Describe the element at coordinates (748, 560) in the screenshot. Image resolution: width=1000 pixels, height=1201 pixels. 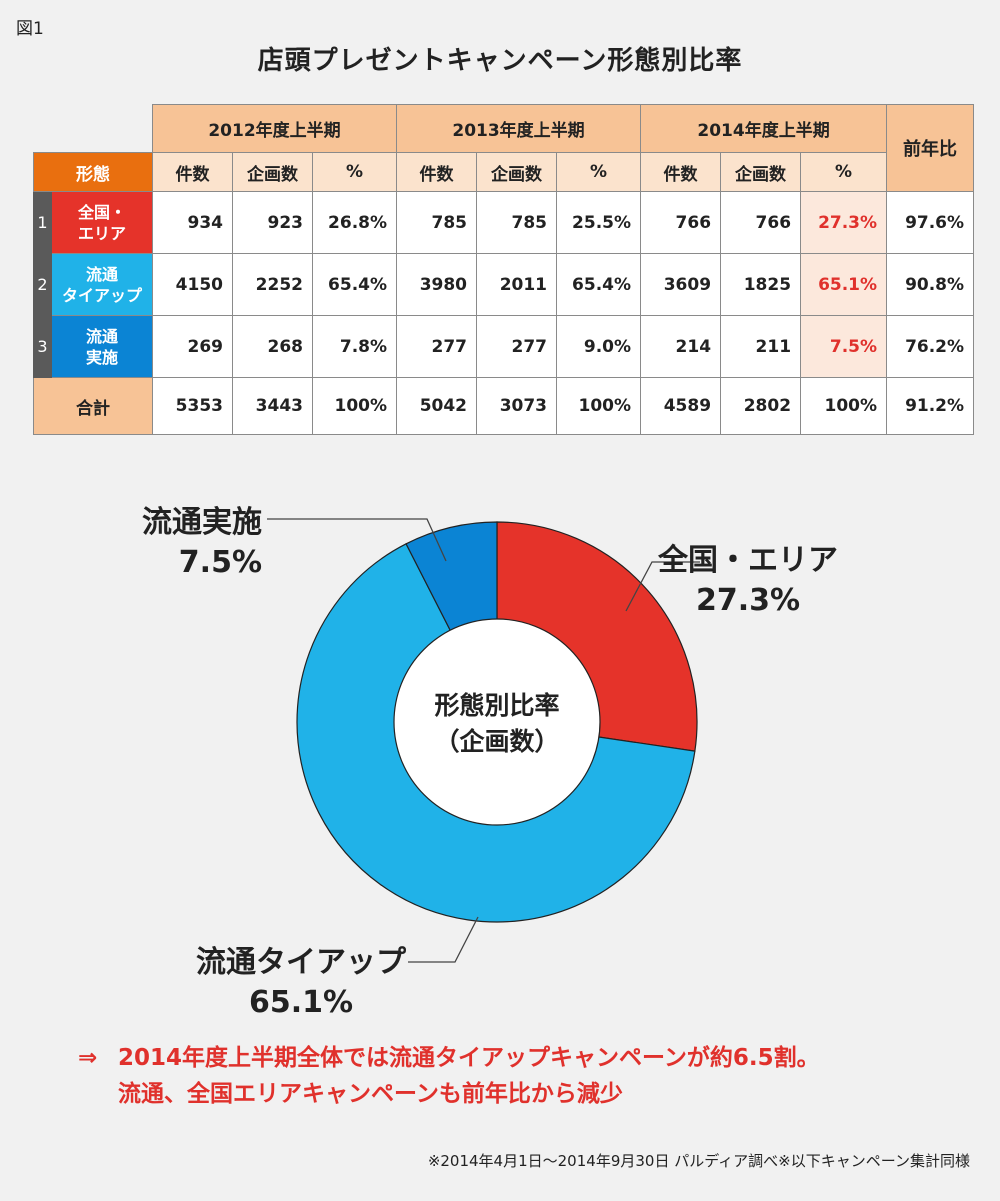
I see `slice-name: 全国・エリア` at that location.